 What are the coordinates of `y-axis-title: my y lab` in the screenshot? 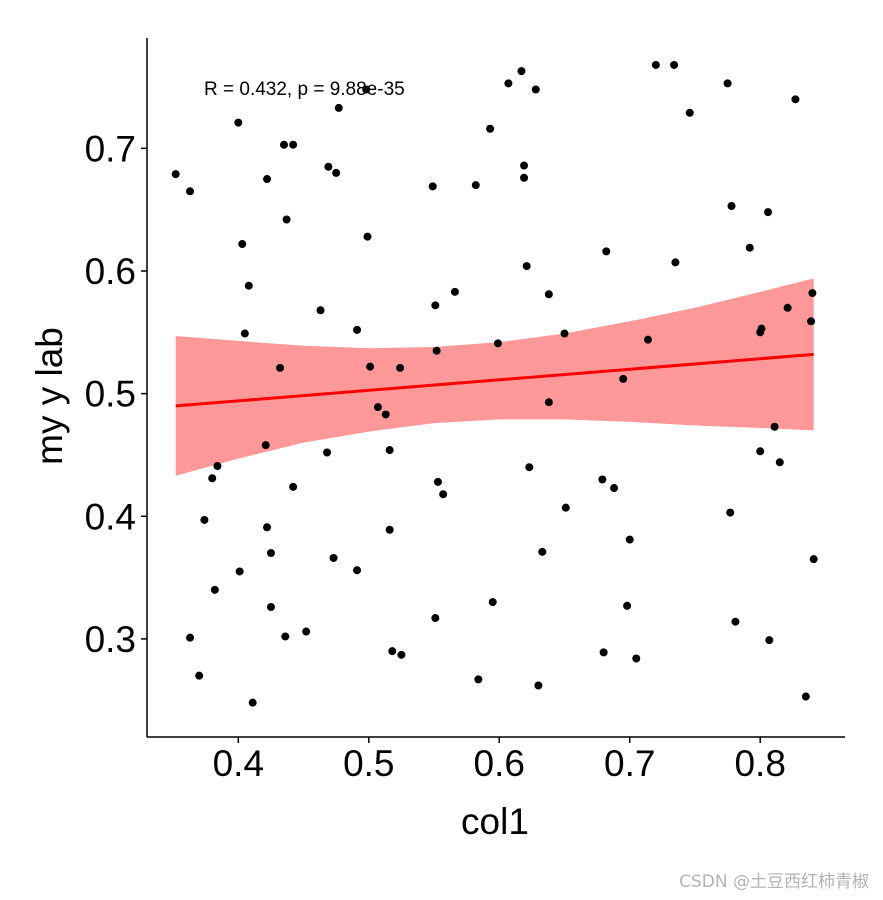 It's located at (49, 396).